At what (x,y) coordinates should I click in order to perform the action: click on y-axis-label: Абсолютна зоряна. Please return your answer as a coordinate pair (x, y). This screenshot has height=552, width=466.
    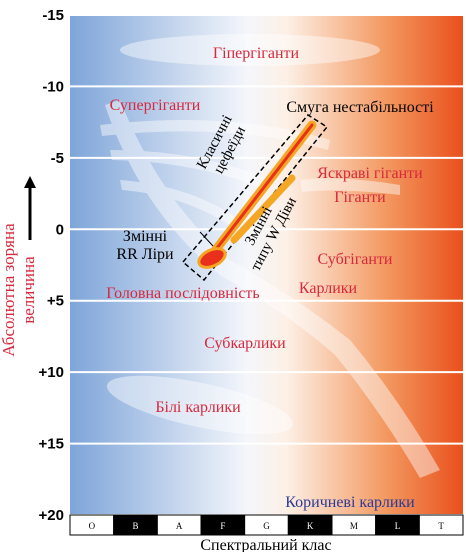
    Looking at the image, I should click on (9, 290).